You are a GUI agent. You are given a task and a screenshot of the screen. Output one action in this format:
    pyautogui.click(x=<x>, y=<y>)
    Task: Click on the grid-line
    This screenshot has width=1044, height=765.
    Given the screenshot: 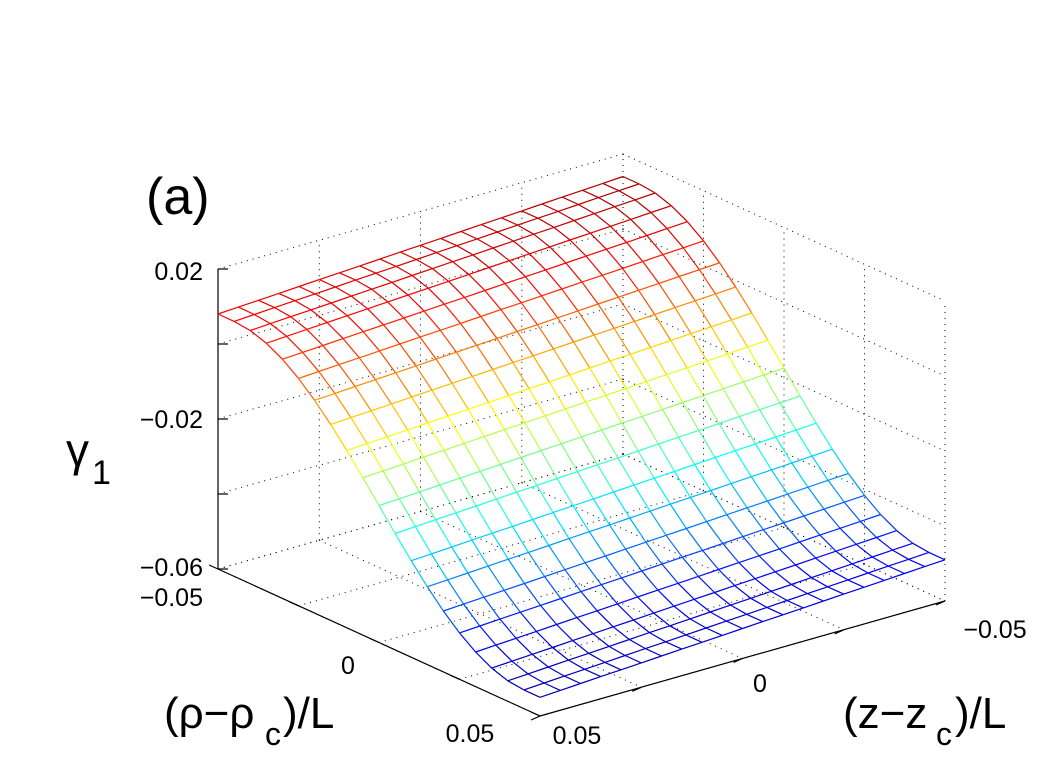 What is the action you would take?
    pyautogui.click(x=581, y=585)
    